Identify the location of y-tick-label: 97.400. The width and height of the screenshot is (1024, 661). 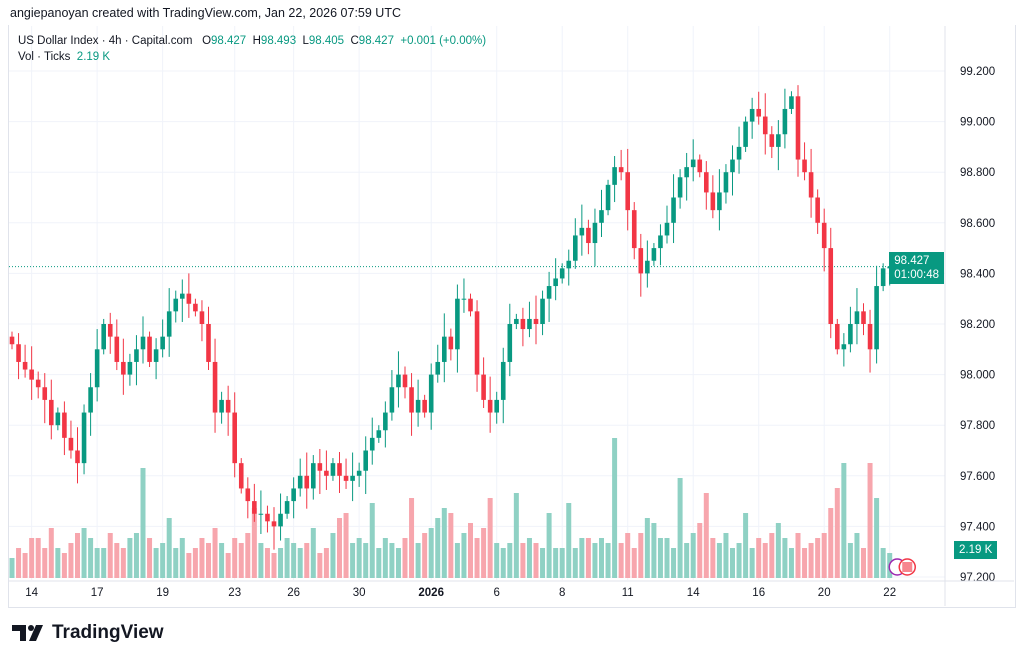
(977, 527).